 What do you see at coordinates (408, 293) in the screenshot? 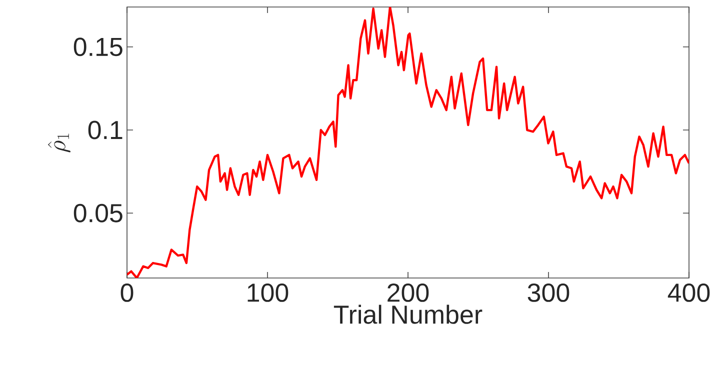
I see `x-tick-label: 200` at bounding box center [408, 293].